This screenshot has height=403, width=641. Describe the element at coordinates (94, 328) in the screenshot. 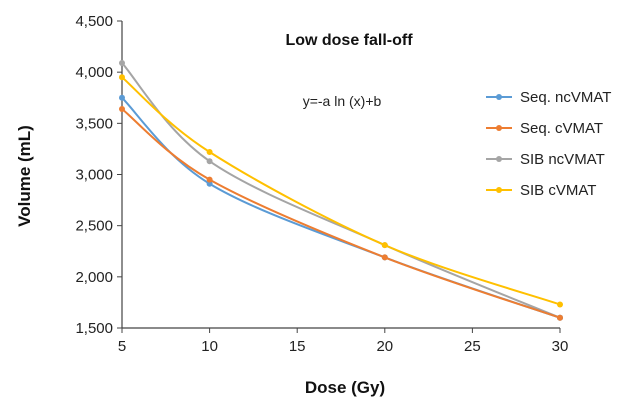

I see `y-tick-label: 1,500` at that location.